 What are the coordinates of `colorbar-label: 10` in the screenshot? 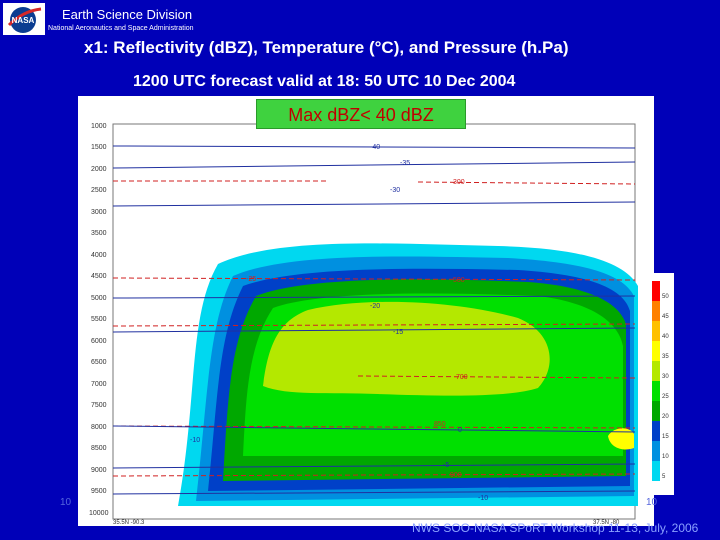 It's located at (665, 457).